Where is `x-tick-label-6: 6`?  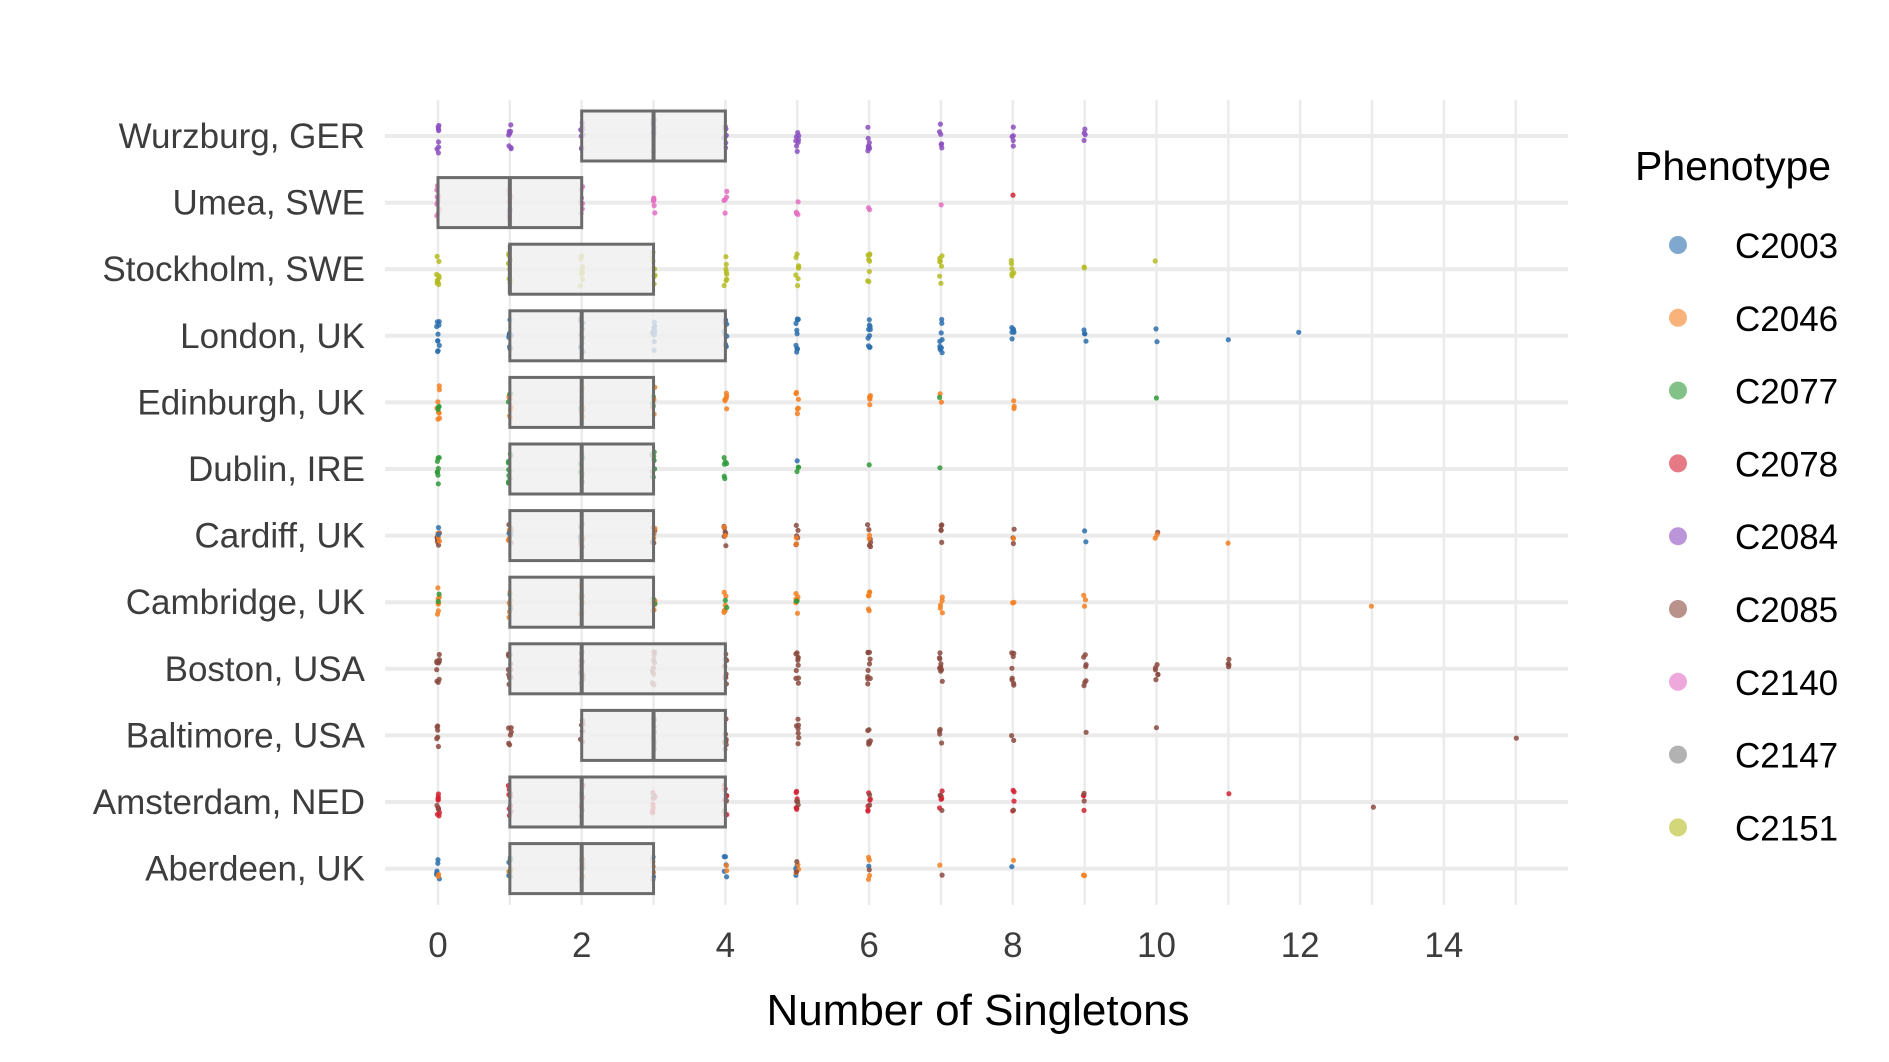
x-tick-label-6: 6 is located at coordinates (868, 945).